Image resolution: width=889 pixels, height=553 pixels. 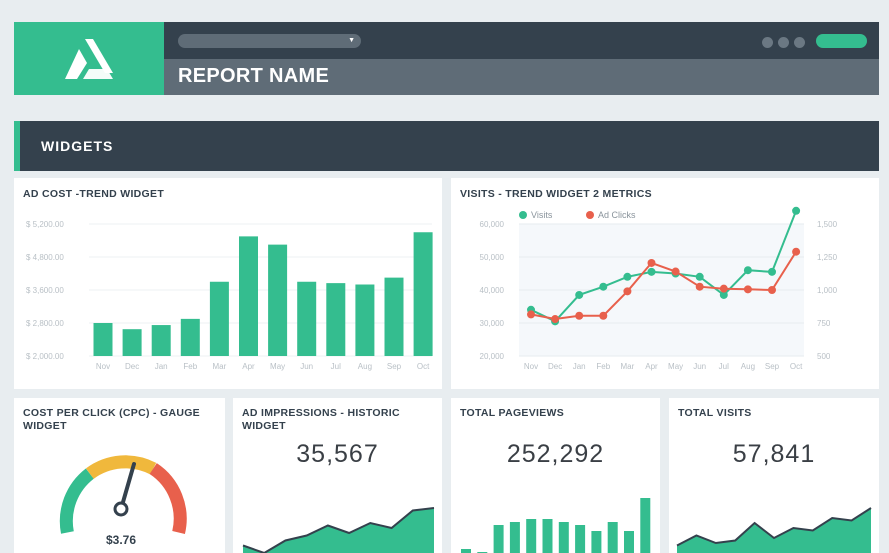 I want to click on y-right-tick-label: 1,500, so click(x=827, y=224).